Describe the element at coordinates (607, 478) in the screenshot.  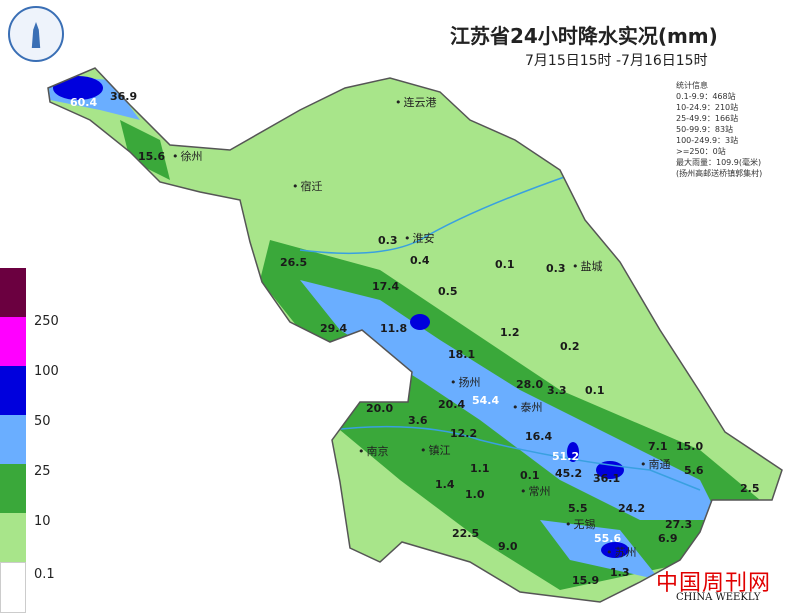
I see `rain-value: 36.1` at that location.